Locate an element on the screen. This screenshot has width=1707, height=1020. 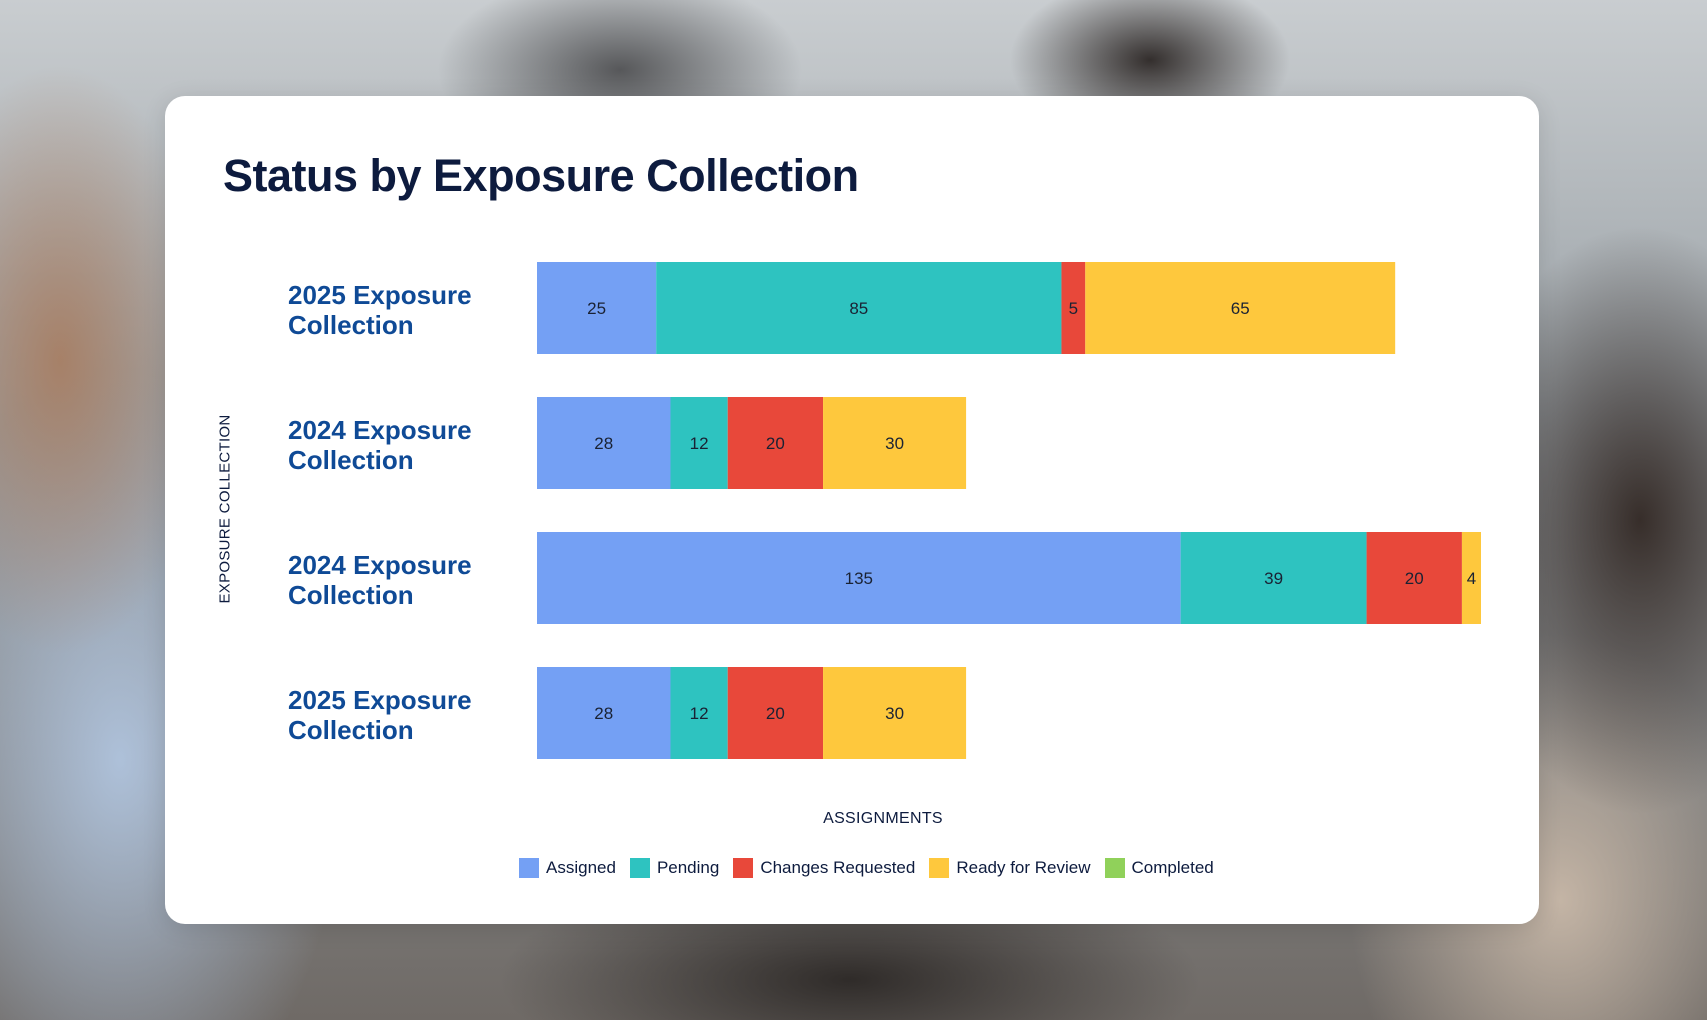
data-label: 39 is located at coordinates (1273, 578).